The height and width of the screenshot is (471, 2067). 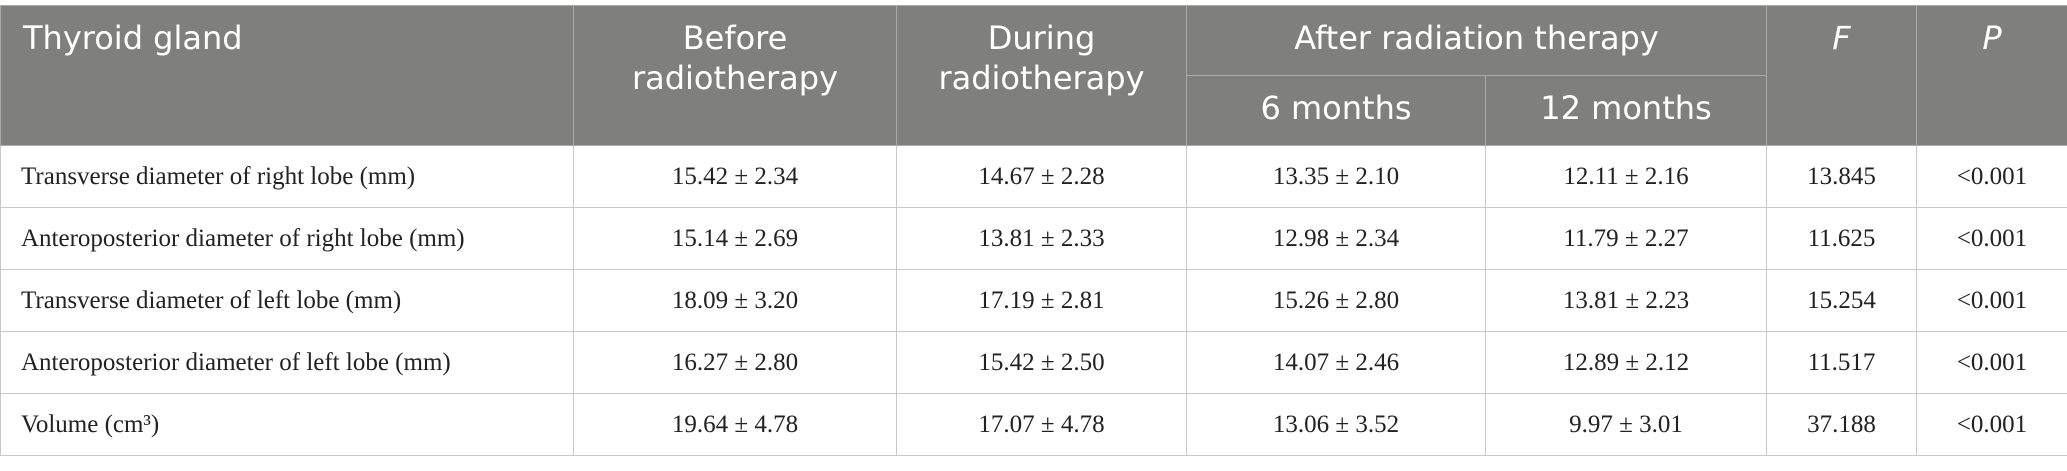 I want to click on cell: 13.81 ± 2.23, so click(x=1626, y=301).